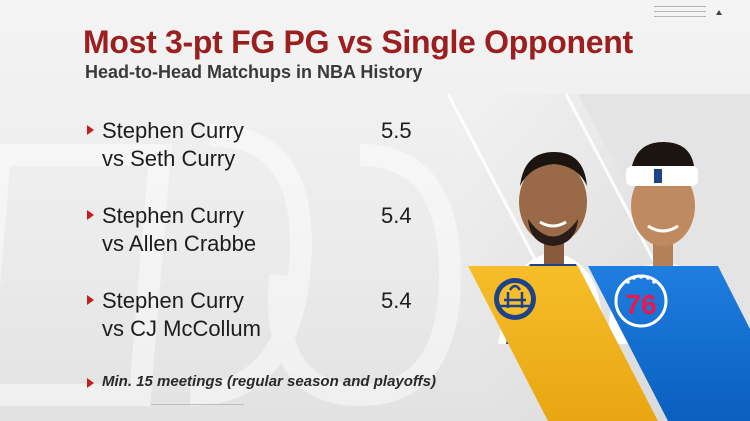 The image size is (750, 421). What do you see at coordinates (719, 12) in the screenshot?
I see `caret-up-icon` at bounding box center [719, 12].